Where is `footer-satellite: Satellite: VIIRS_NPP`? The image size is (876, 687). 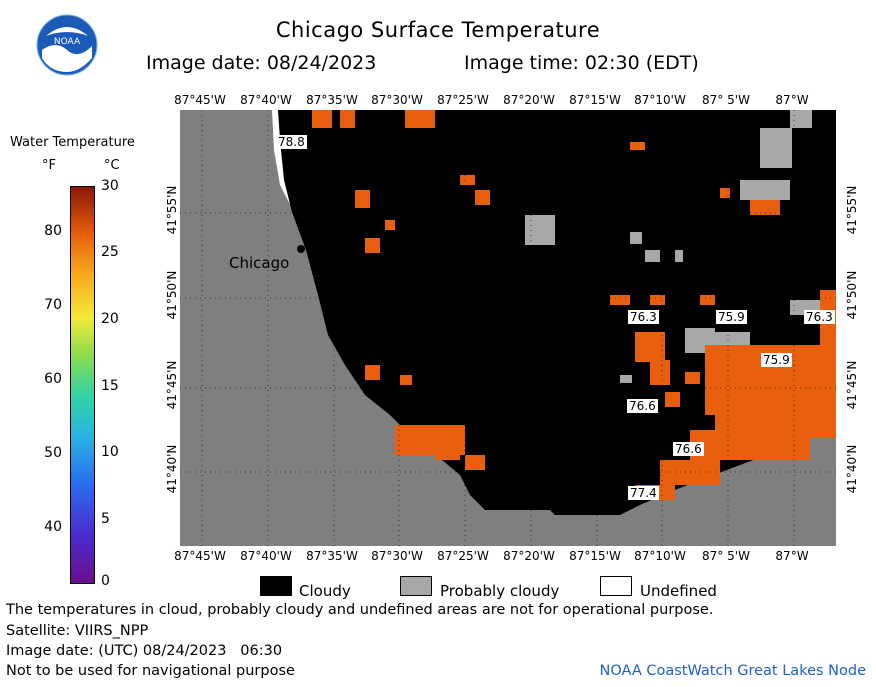 footer-satellite: Satellite: VIIRS_NPP is located at coordinates (77, 631).